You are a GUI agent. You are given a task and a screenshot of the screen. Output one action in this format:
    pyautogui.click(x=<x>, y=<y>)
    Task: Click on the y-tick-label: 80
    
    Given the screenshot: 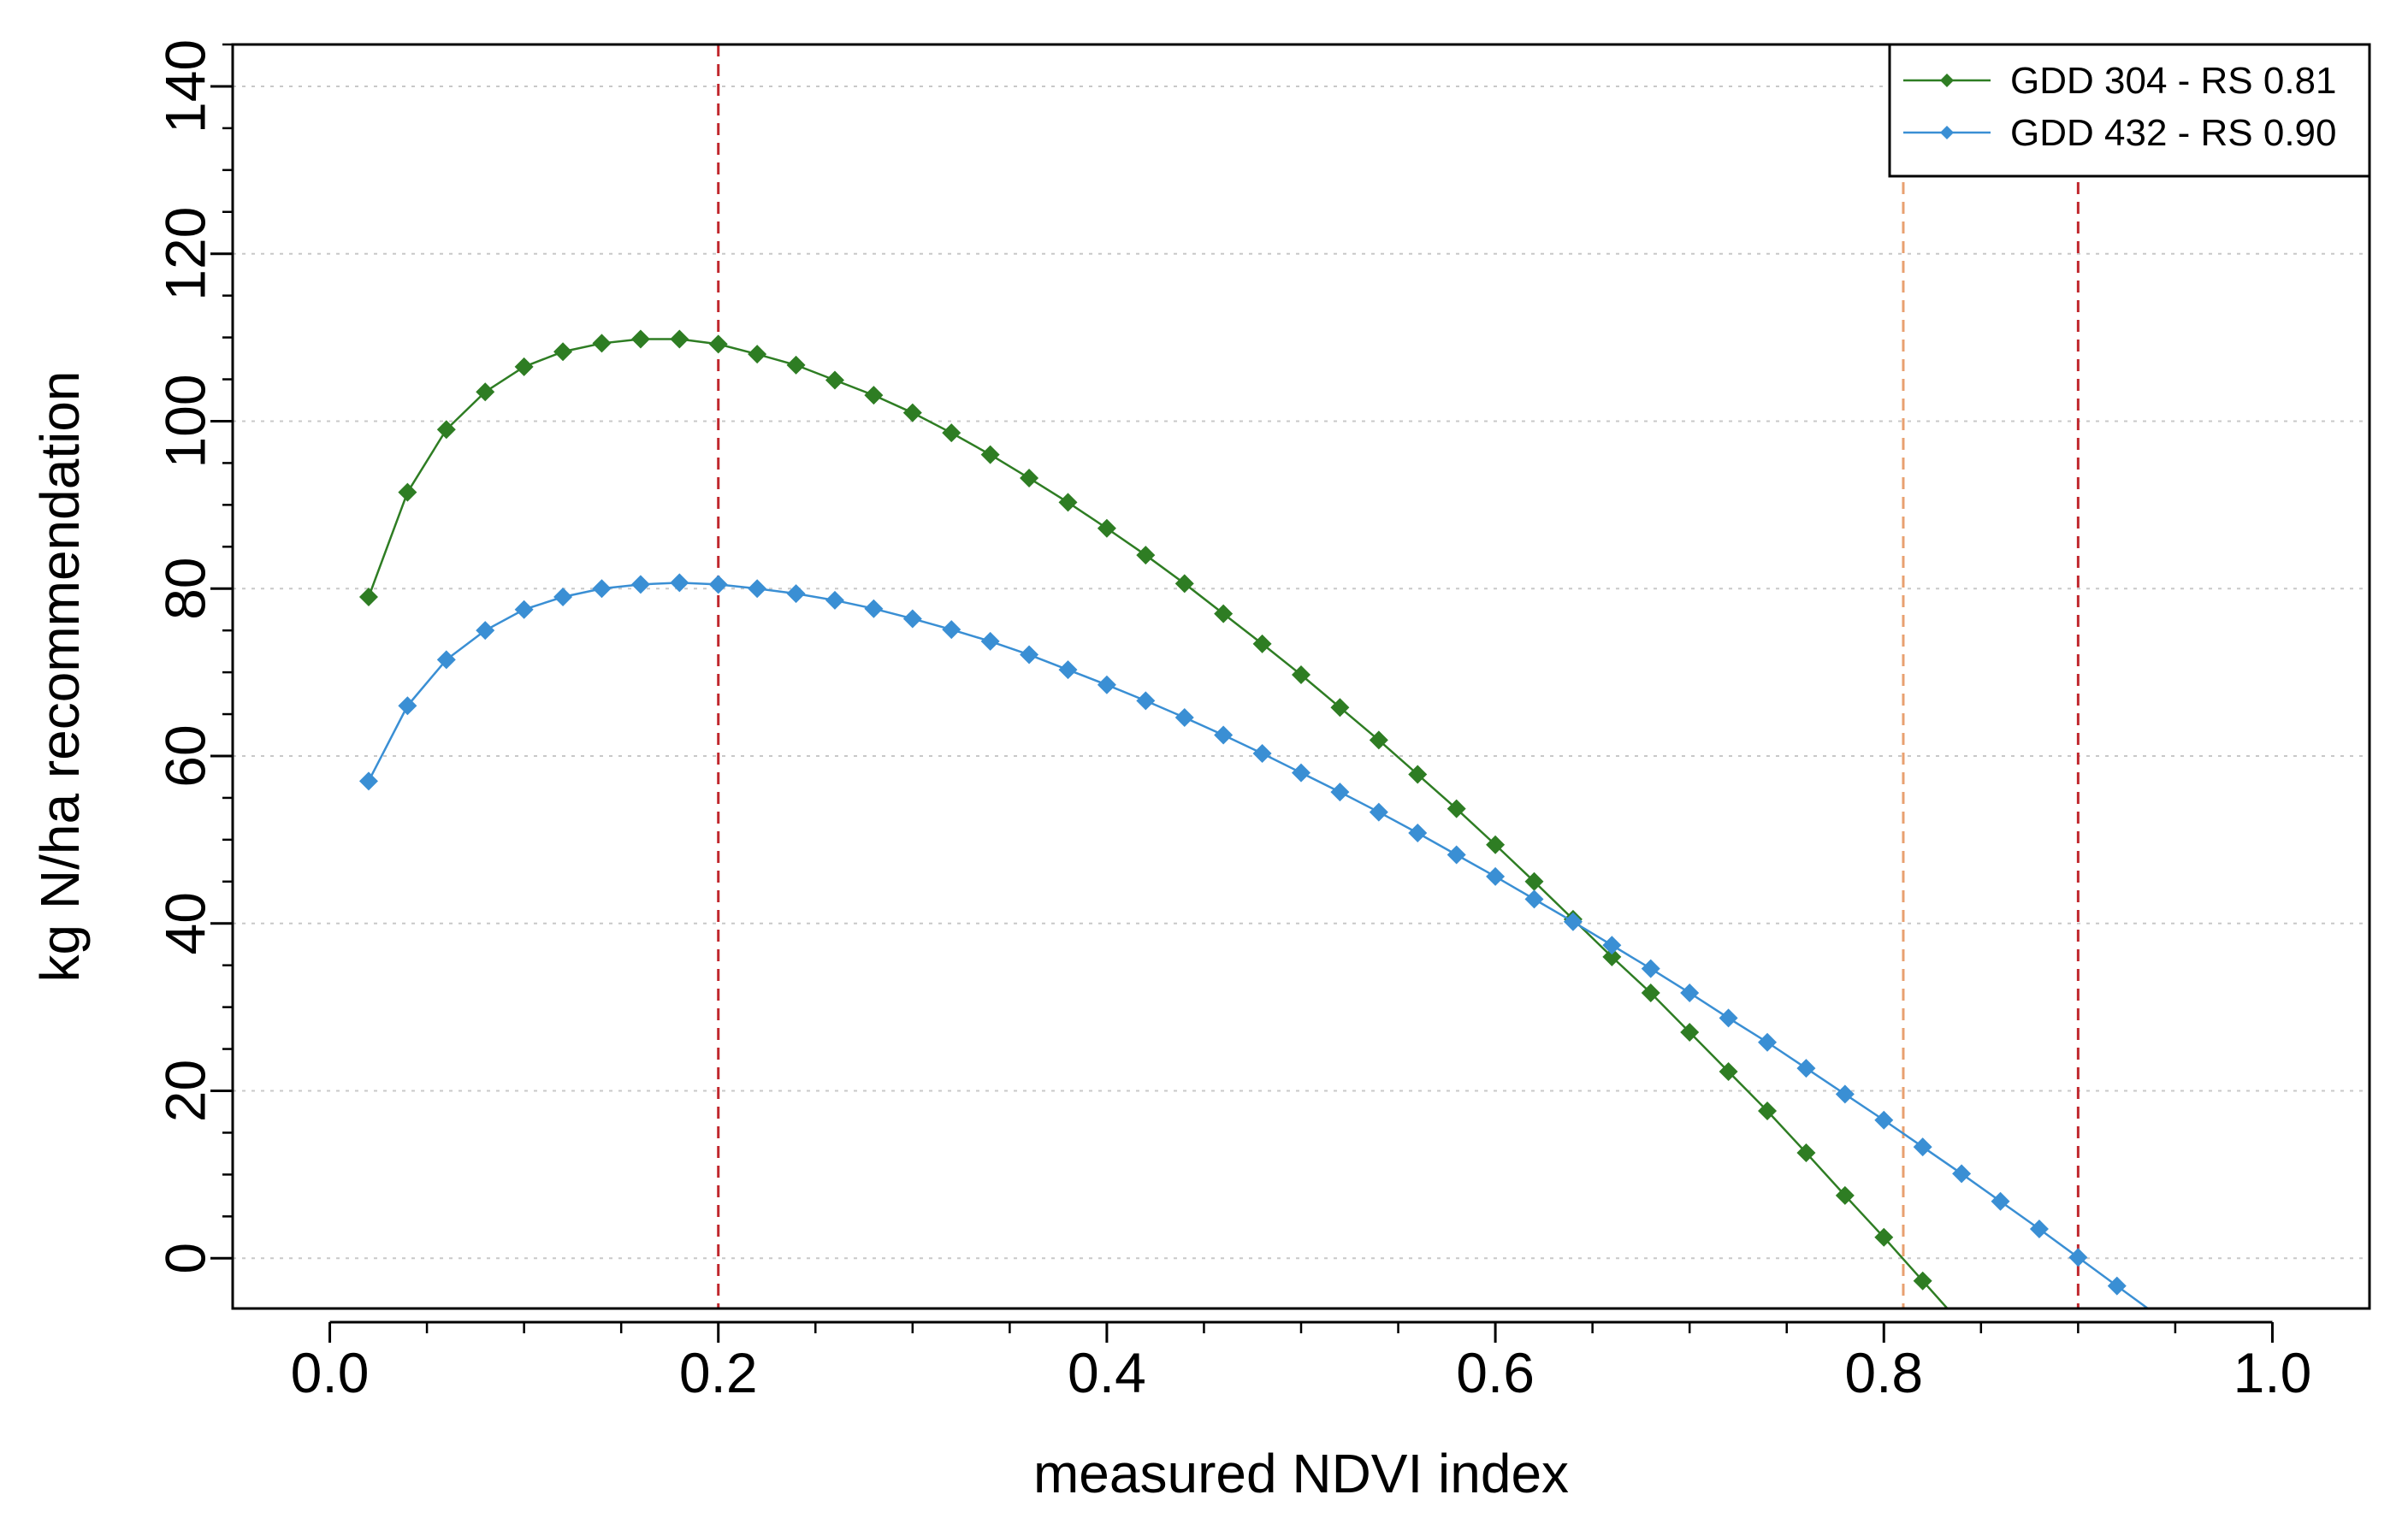 What is the action you would take?
    pyautogui.click(x=184, y=589)
    